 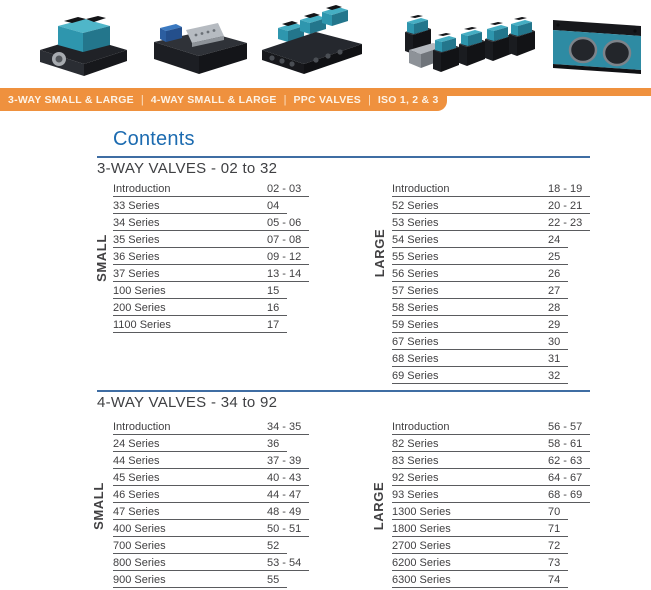 What do you see at coordinates (565, 206) in the screenshot?
I see `toc-row-pages: 20 - 21` at bounding box center [565, 206].